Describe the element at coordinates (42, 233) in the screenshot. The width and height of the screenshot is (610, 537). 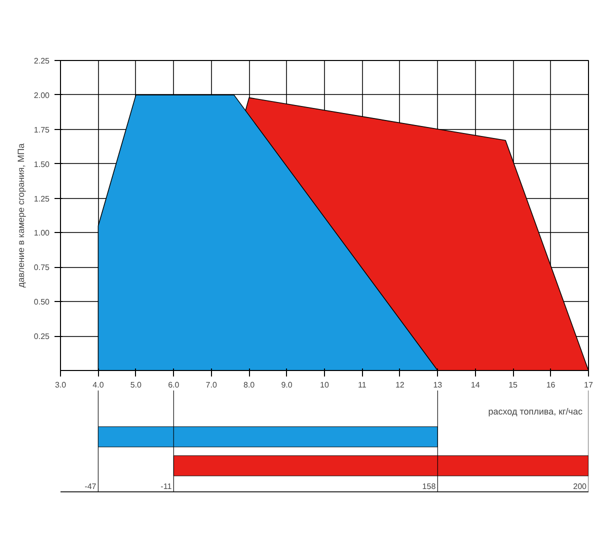
I see `y-tick-label: 1.00` at that location.